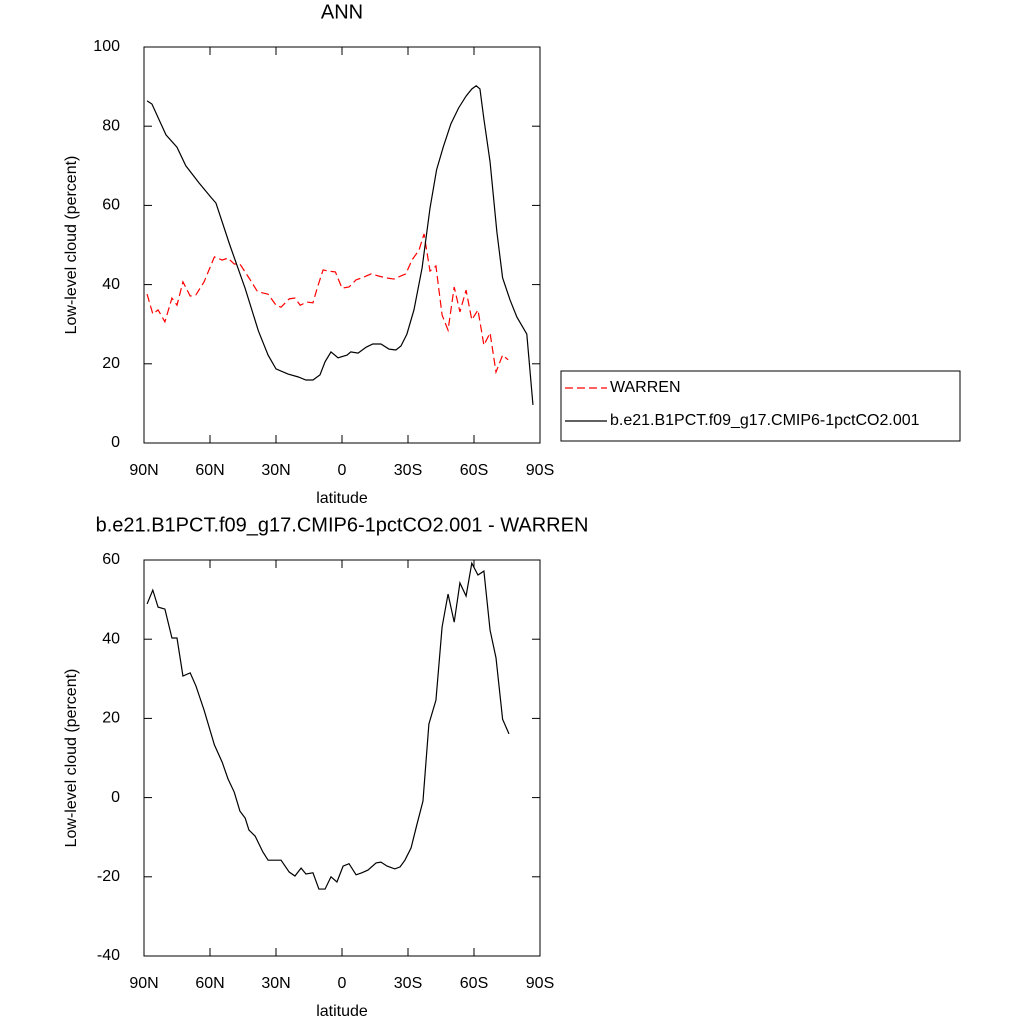 The image size is (1024, 1024). Describe the element at coordinates (645, 387) in the screenshot. I see `legend-label: WARREN` at that location.